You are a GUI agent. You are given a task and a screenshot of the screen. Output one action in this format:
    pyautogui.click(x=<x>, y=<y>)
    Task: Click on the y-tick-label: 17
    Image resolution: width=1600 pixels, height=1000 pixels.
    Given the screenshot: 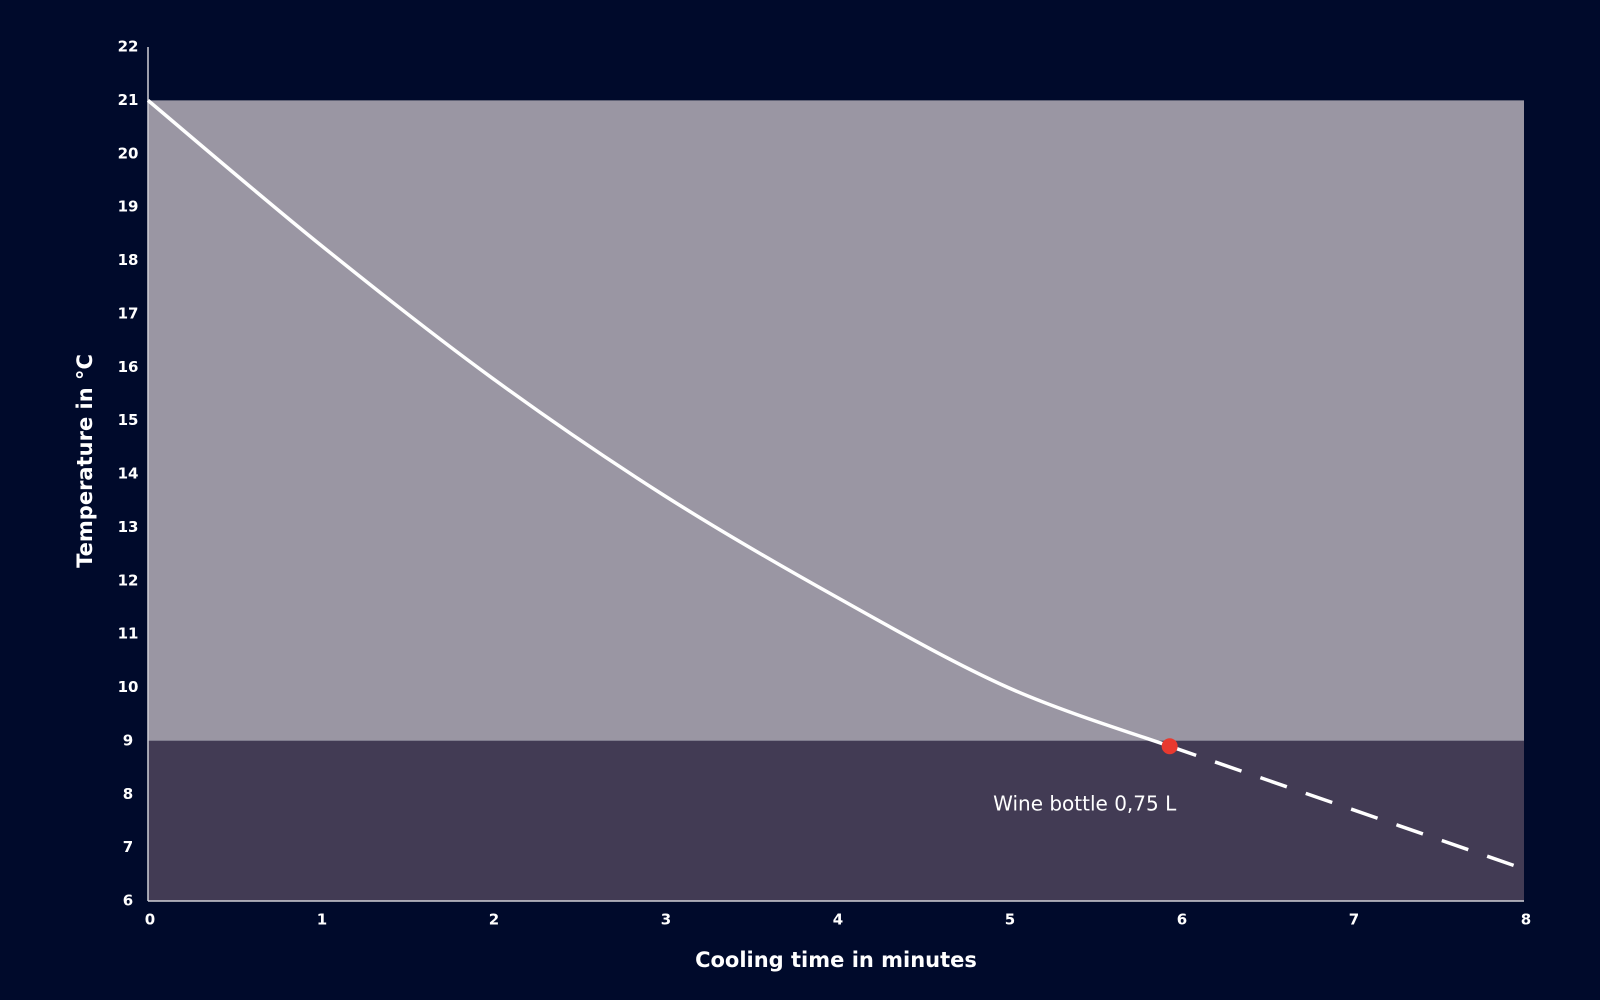 What is the action you would take?
    pyautogui.click(x=128, y=313)
    